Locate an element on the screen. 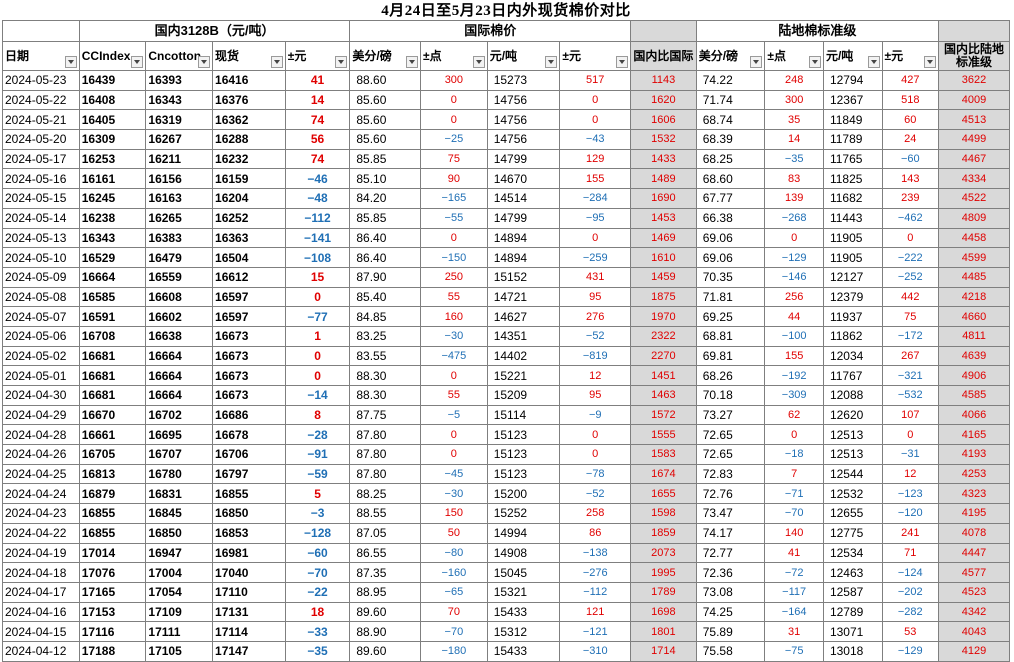  cell-ccindex: 16343 is located at coordinates (112, 238).